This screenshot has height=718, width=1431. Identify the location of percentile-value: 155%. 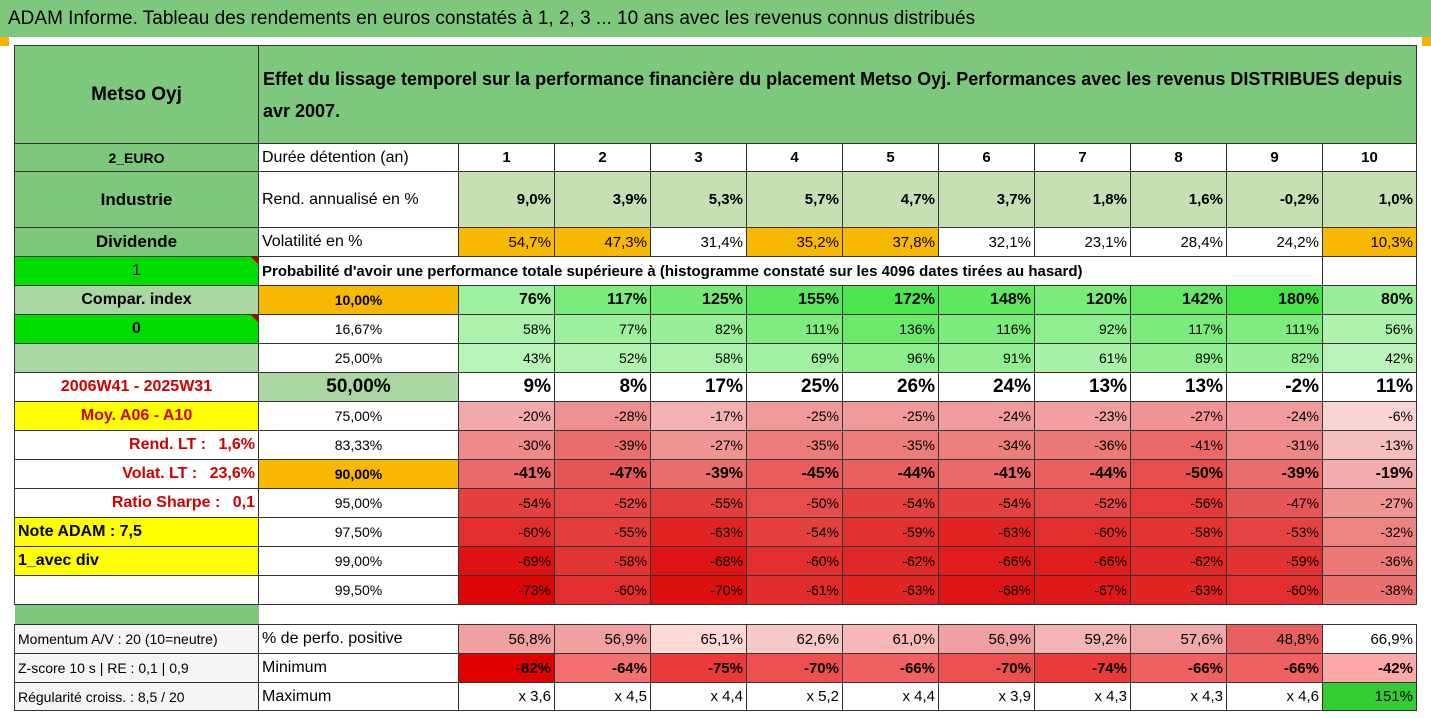
(794, 300).